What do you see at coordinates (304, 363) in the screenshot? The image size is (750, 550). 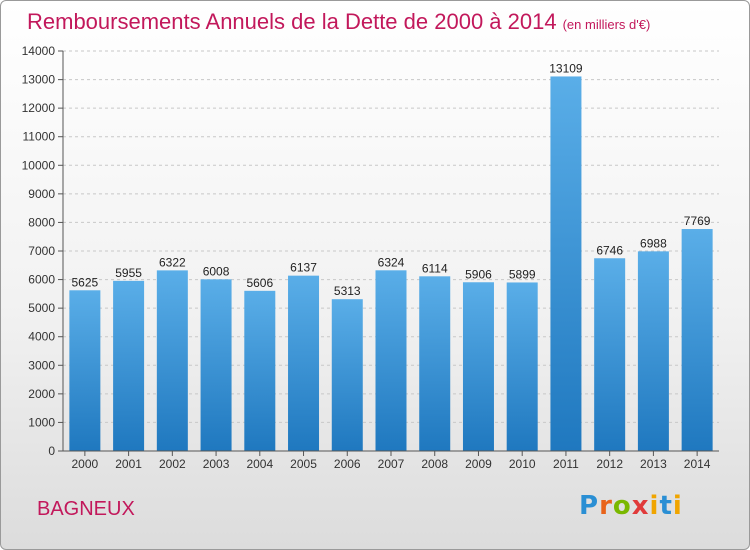 I see `bar-2005` at bounding box center [304, 363].